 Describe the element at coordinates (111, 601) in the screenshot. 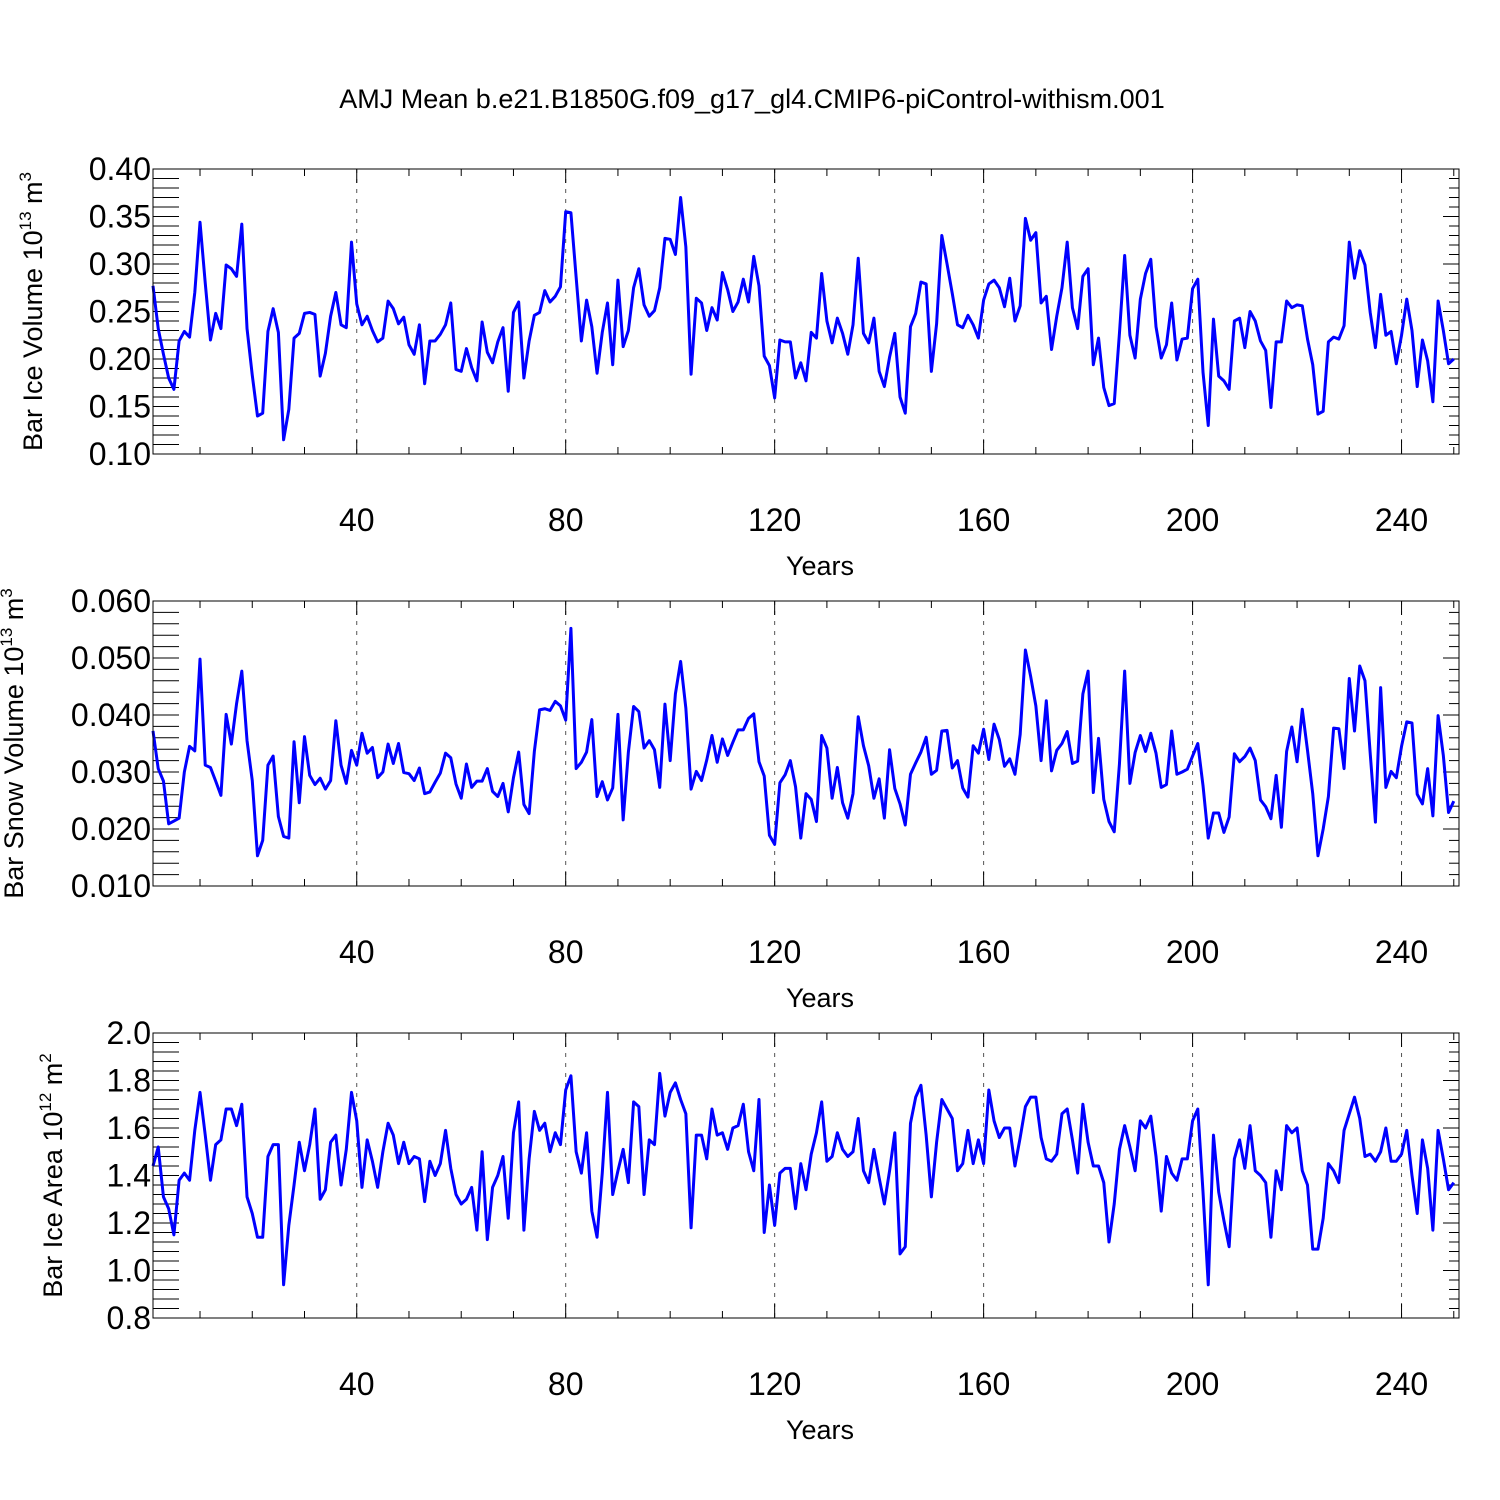

I see `y-tick-label: 0.060` at that location.